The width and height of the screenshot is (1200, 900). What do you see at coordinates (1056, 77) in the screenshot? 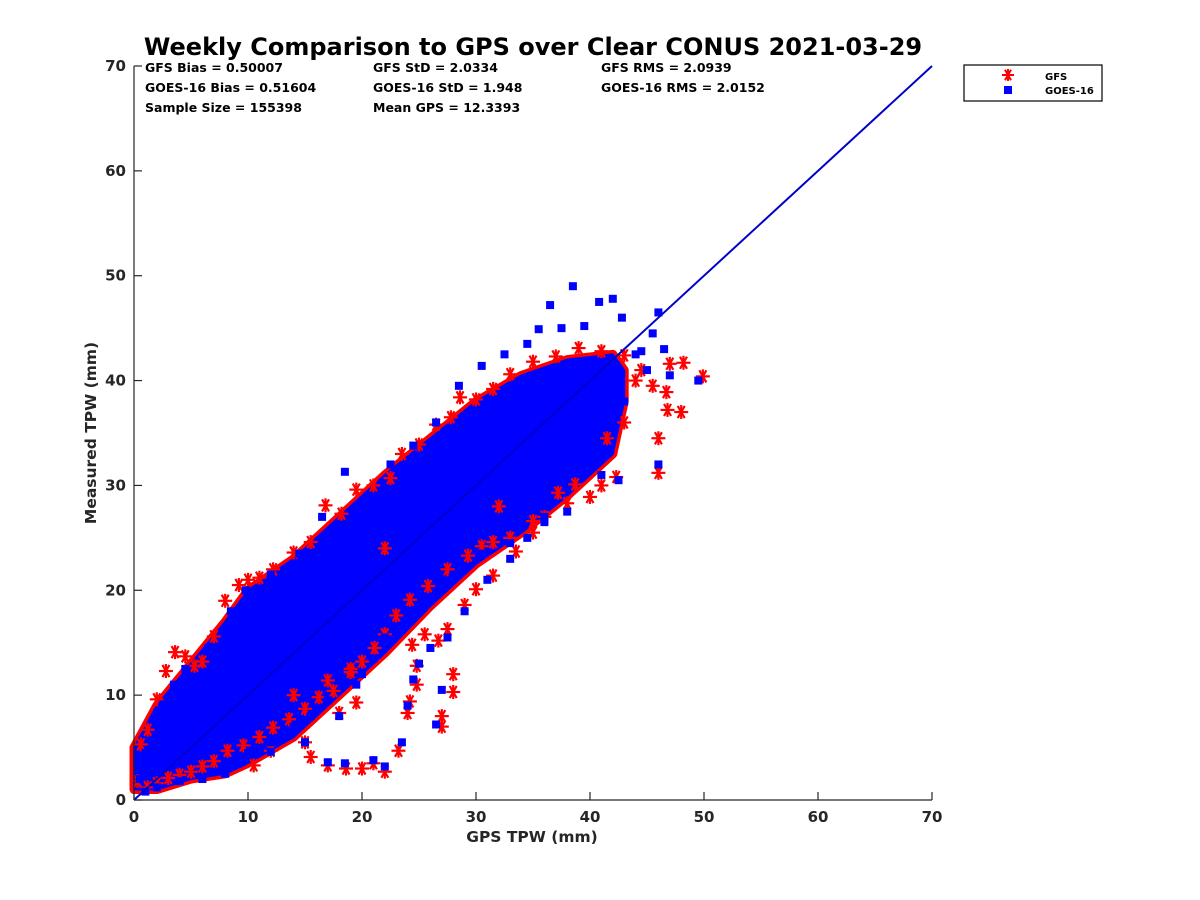
I see `legend-gfs-label: GFS` at bounding box center [1056, 77].